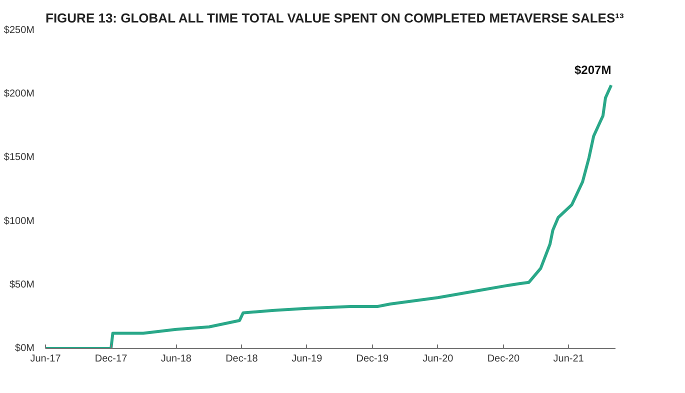 The image size is (685, 393). What do you see at coordinates (372, 359) in the screenshot?
I see `x-tick-label: Dec-19` at bounding box center [372, 359].